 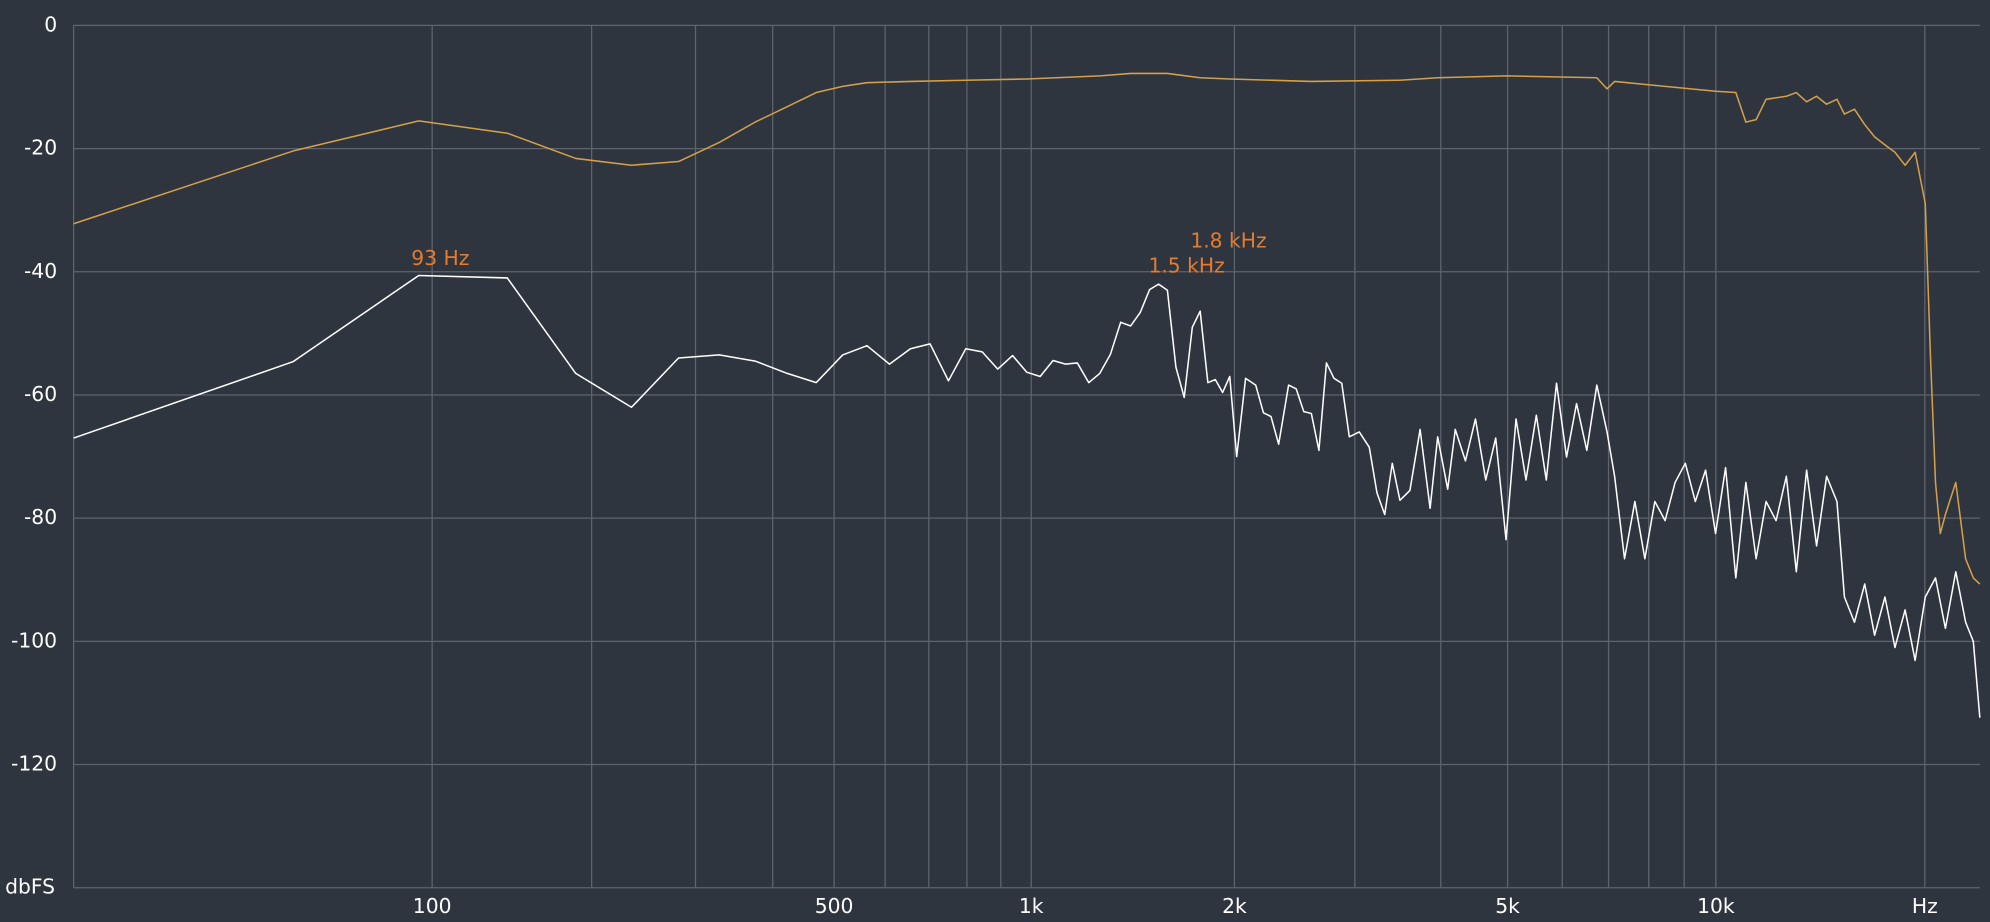 I want to click on y-tick-label: dbFS, so click(x=30, y=887).